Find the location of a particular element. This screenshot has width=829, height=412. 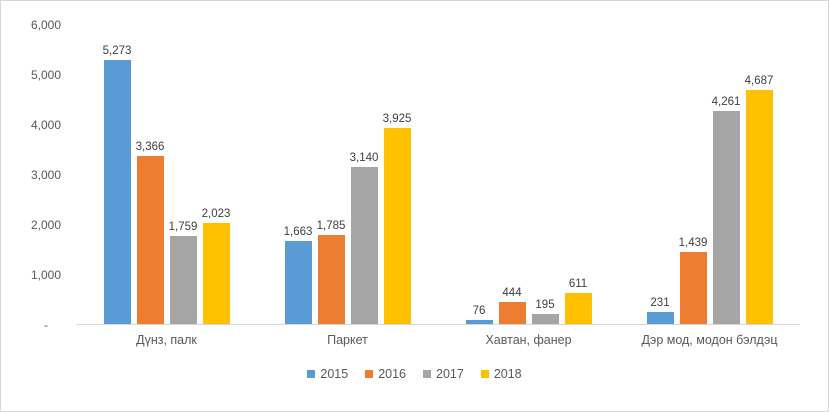

bar-2018: 4,687 is located at coordinates (759, 199).